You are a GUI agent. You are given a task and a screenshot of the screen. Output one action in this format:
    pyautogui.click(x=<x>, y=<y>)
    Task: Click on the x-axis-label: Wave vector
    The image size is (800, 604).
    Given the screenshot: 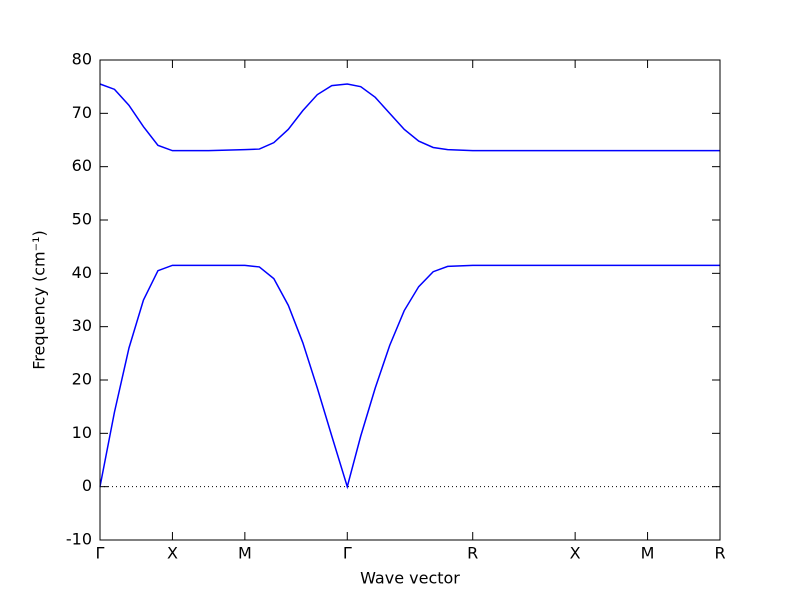 What is the action you would take?
    pyautogui.click(x=410, y=578)
    